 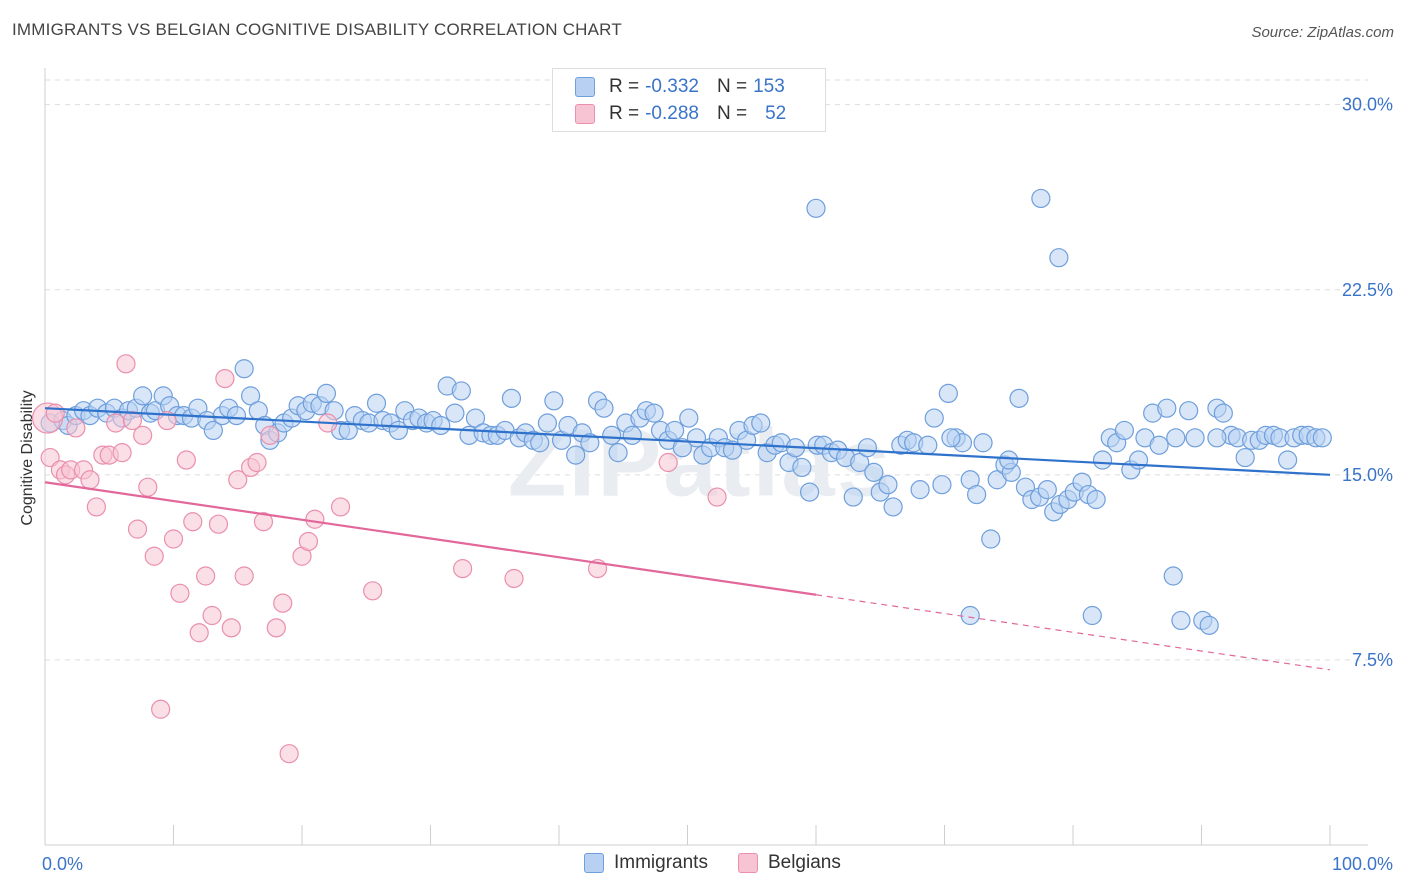 What do you see at coordinates (624, 86) in the screenshot?
I see `legend-r-label: R =` at bounding box center [624, 86].